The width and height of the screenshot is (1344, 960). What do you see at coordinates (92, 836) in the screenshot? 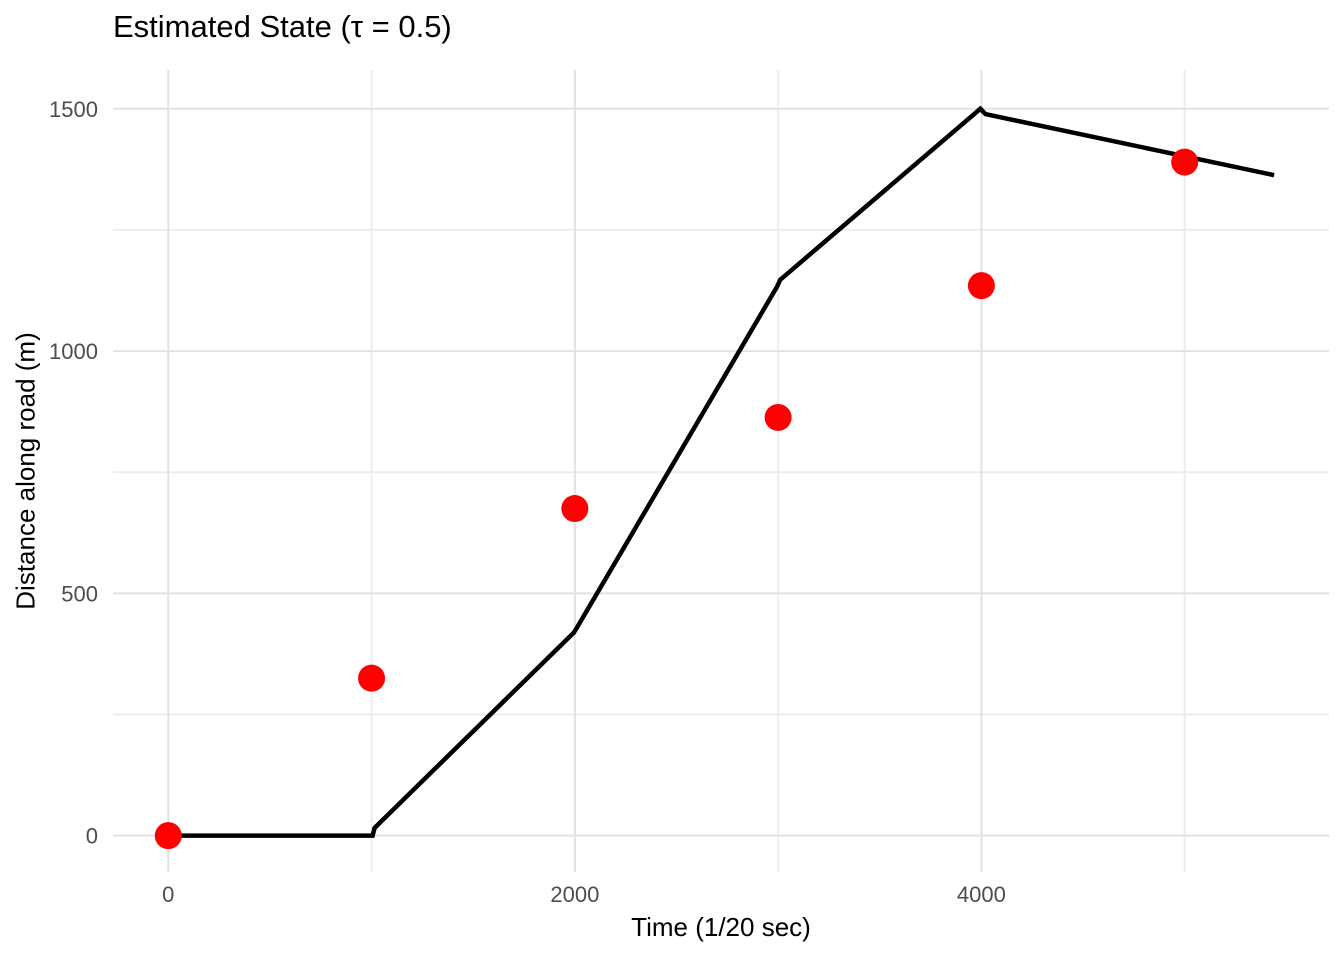
I see `y-tick-label: 0` at bounding box center [92, 836].